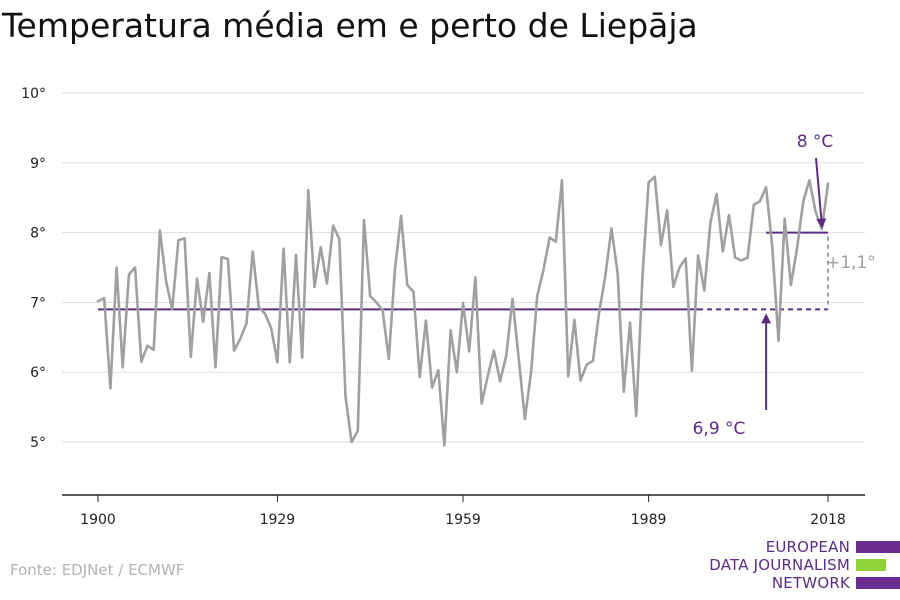 This screenshot has height=600, width=900. Describe the element at coordinates (815, 142) in the screenshot. I see `annotation-recent-label: 8 °C` at that location.